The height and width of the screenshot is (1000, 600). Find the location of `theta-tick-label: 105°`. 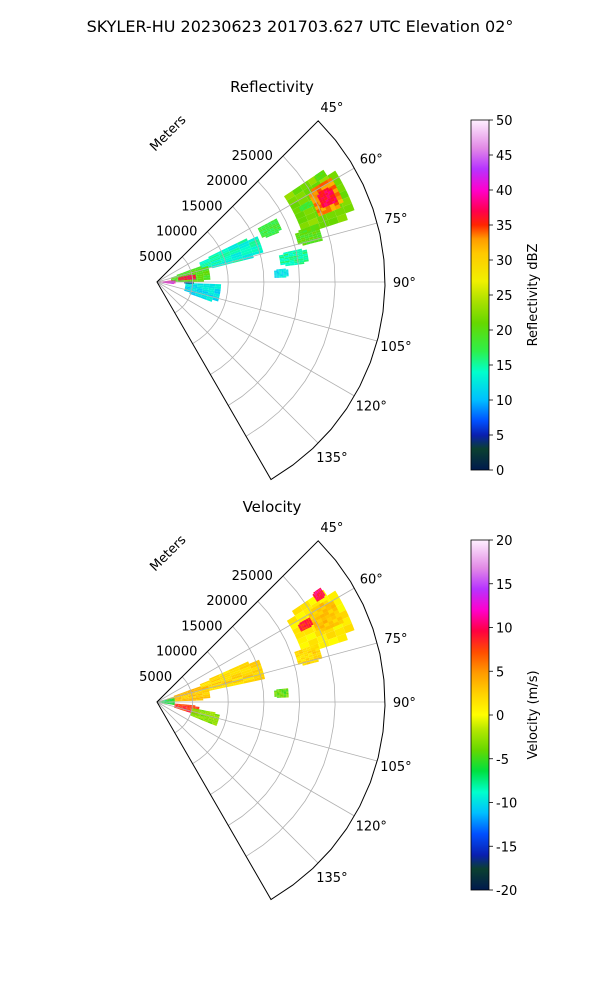

theta-tick-label: 105° is located at coordinates (395, 767).